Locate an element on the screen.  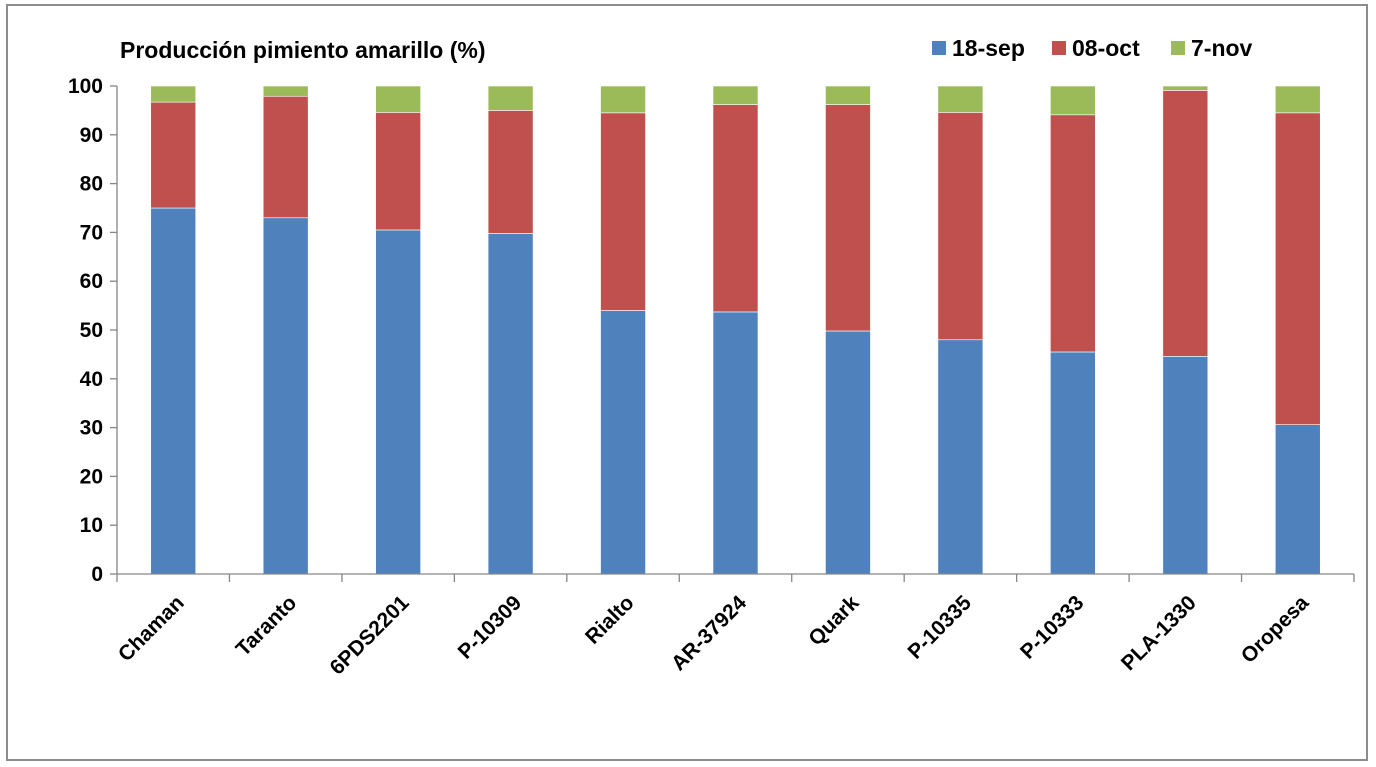
bar-oropesa-18-sep is located at coordinates (1297, 499).